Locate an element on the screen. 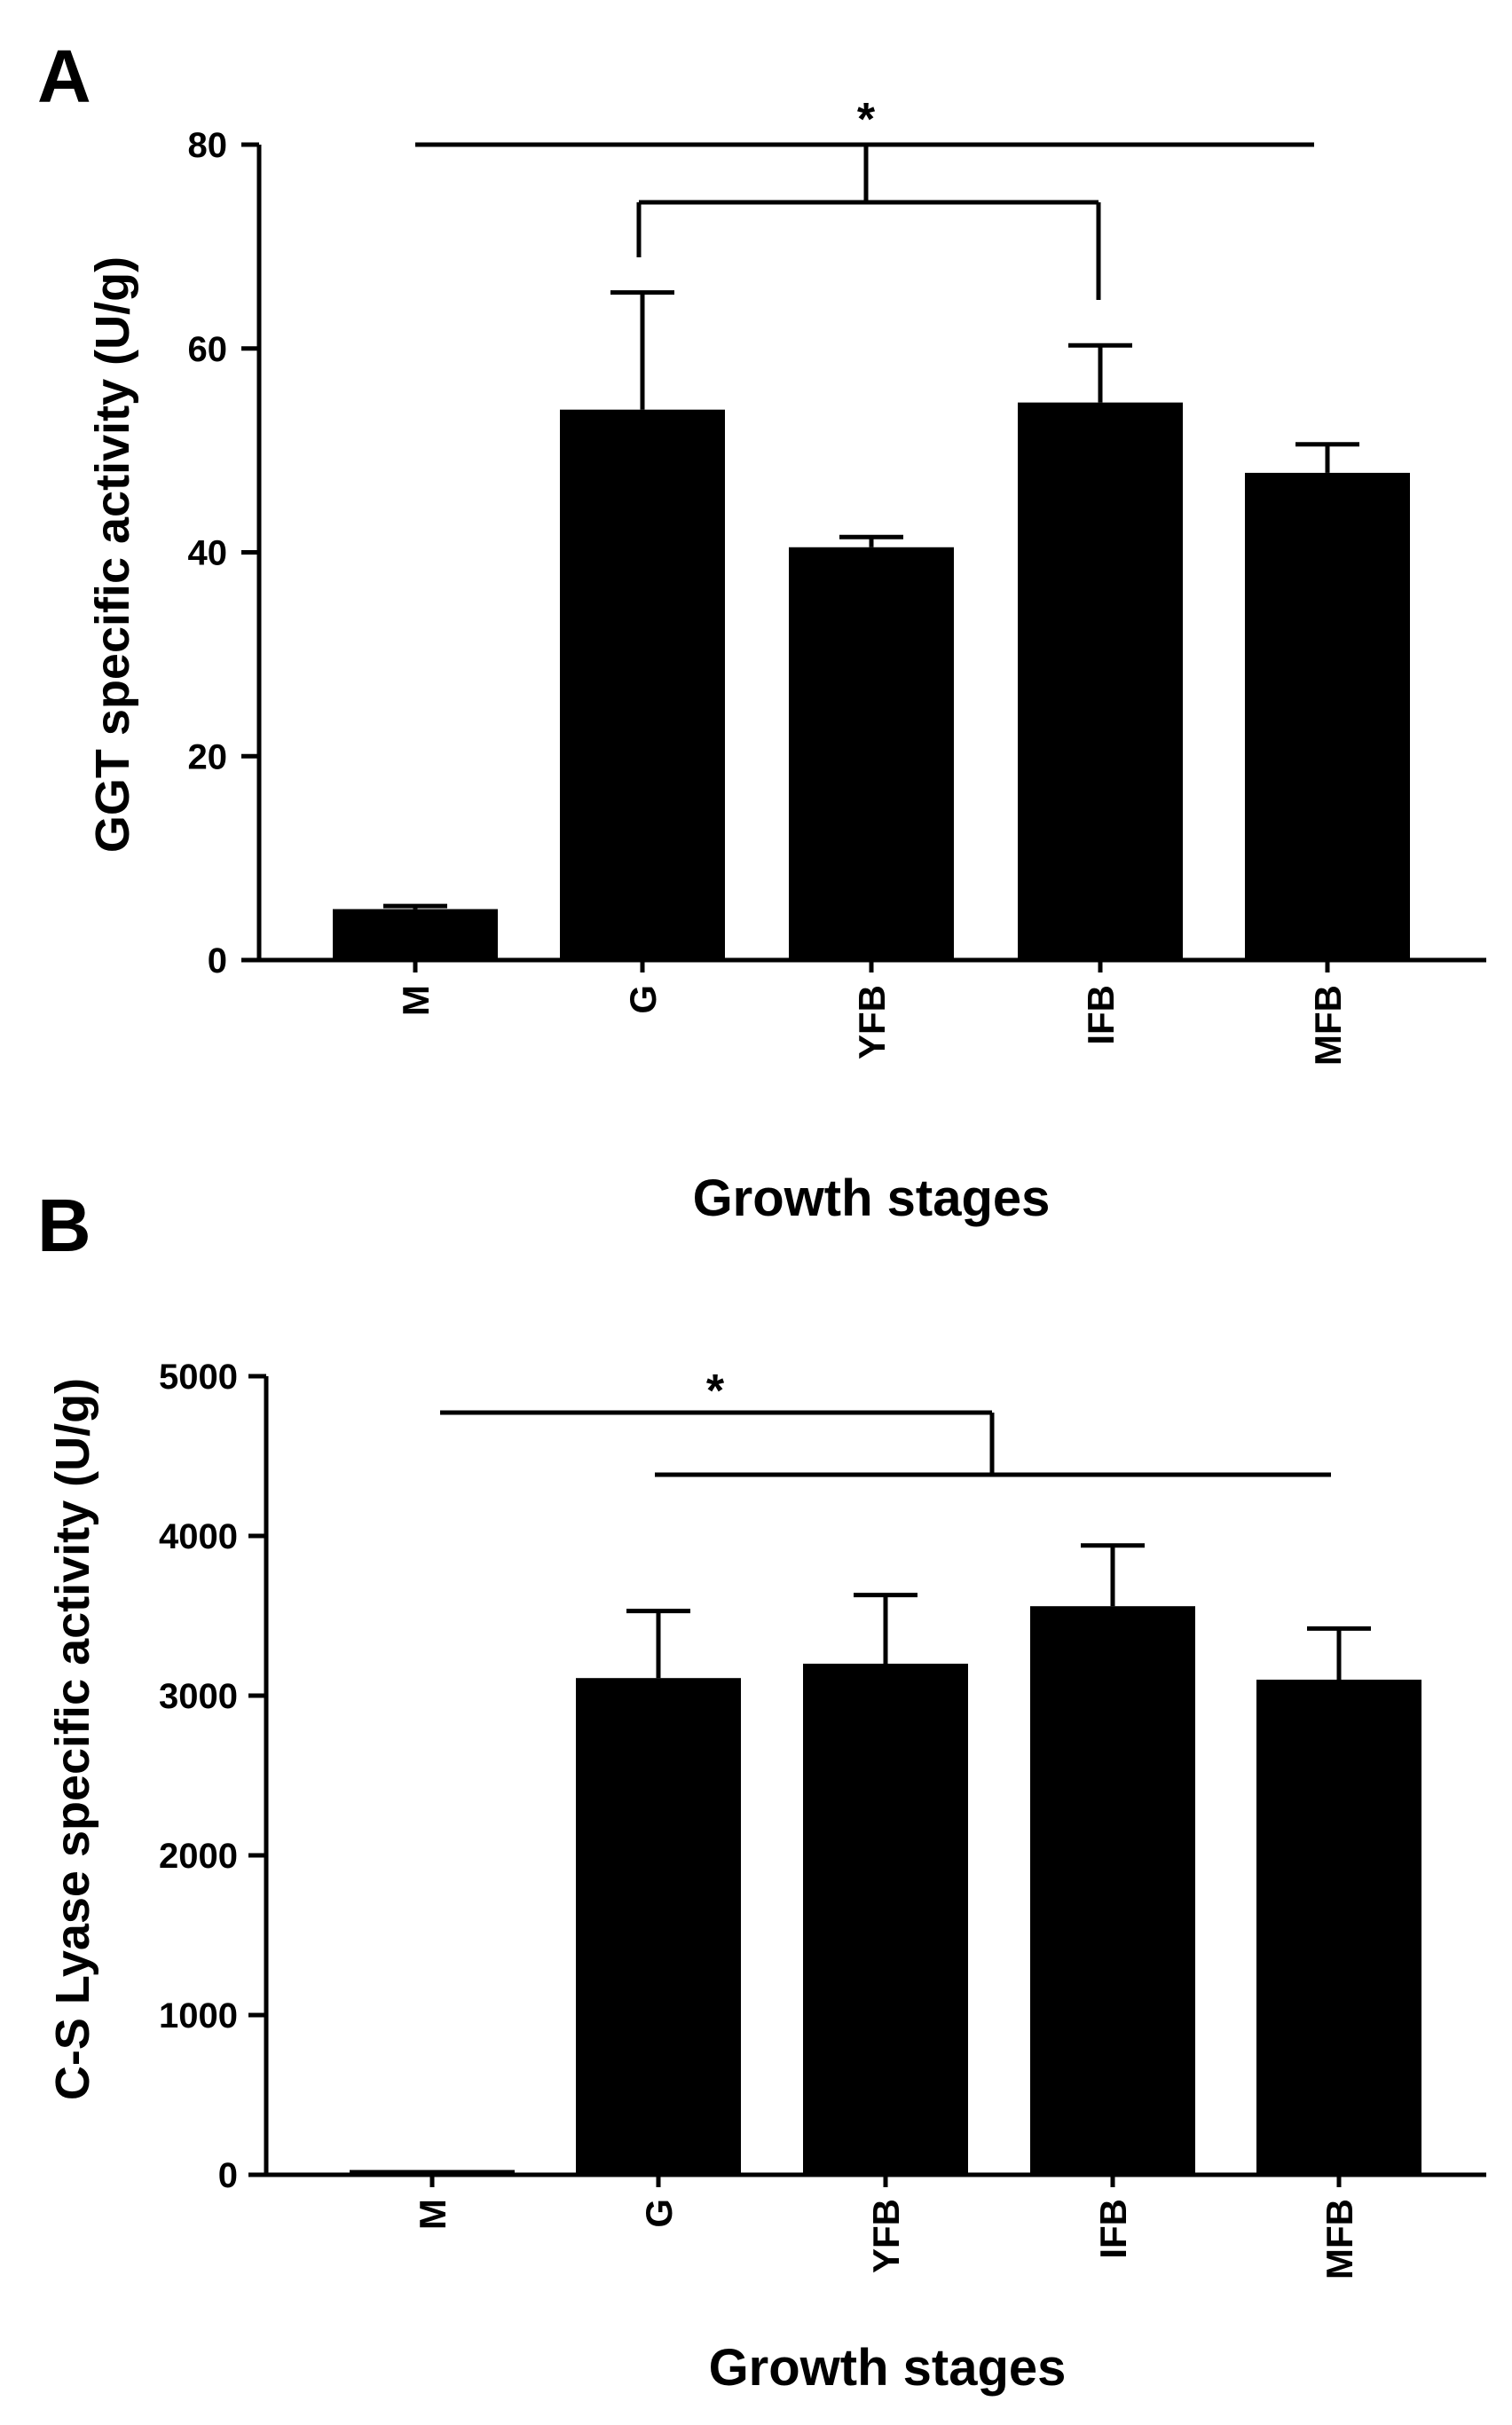 This screenshot has width=1512, height=2425. panel-a-y-tick-label-80: 80 is located at coordinates (208, 146).